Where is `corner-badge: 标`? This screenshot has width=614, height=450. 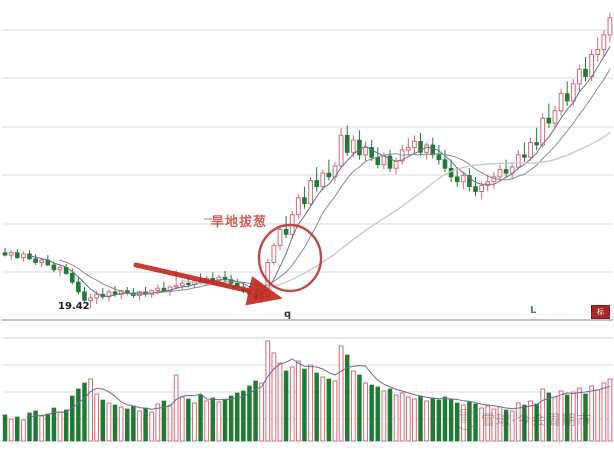 corner-badge: 标 is located at coordinates (600, 312).